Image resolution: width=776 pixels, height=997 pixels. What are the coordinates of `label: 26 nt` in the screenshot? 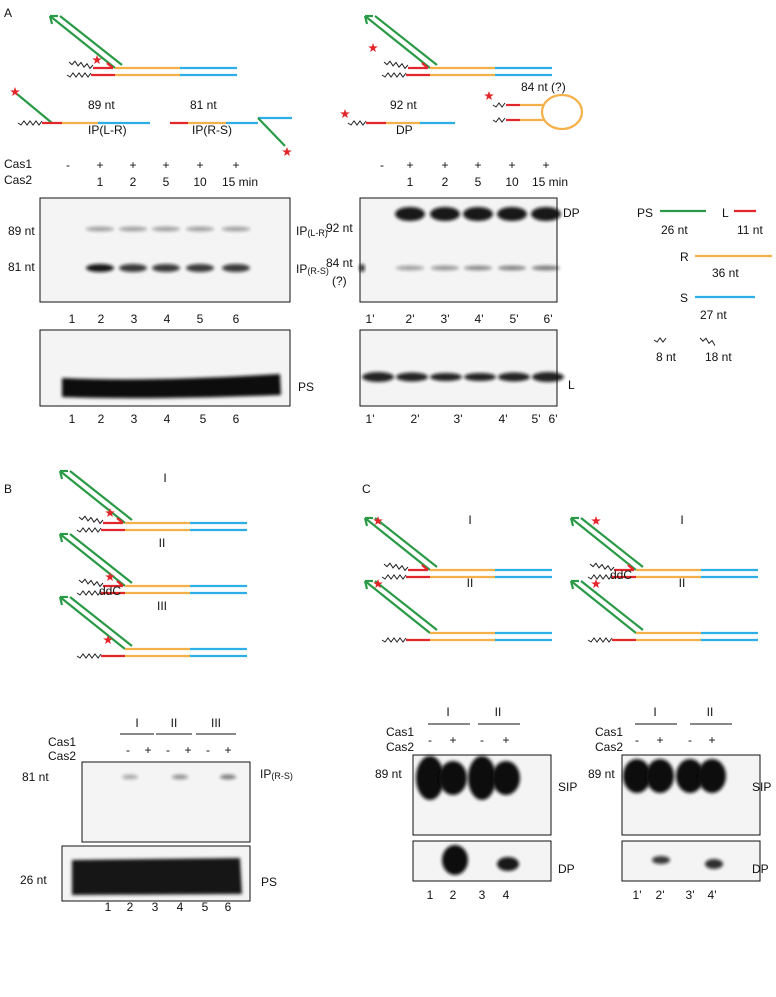 It's located at (674, 230).